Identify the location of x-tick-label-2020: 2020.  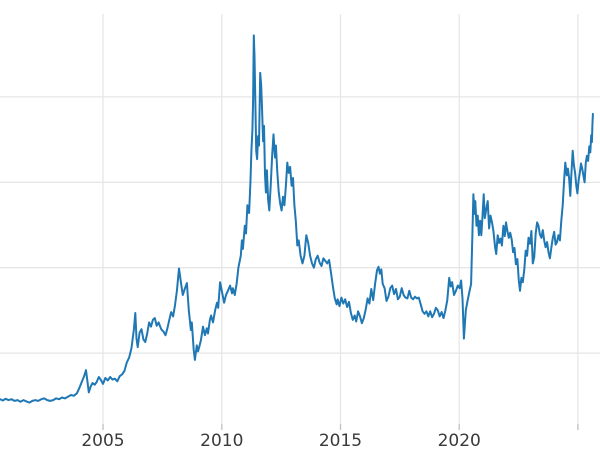
(459, 440).